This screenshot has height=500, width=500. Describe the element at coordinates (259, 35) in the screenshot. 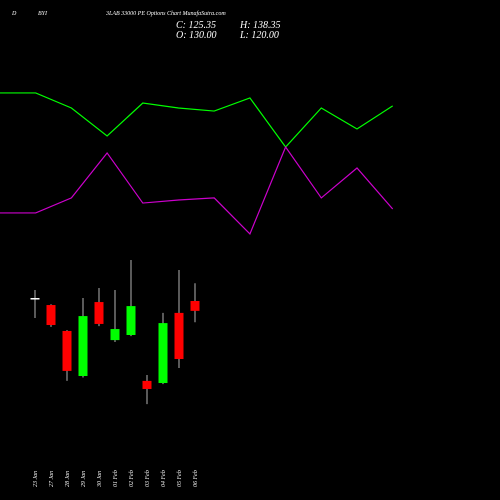

I see `low-label: L: 120.00` at that location.